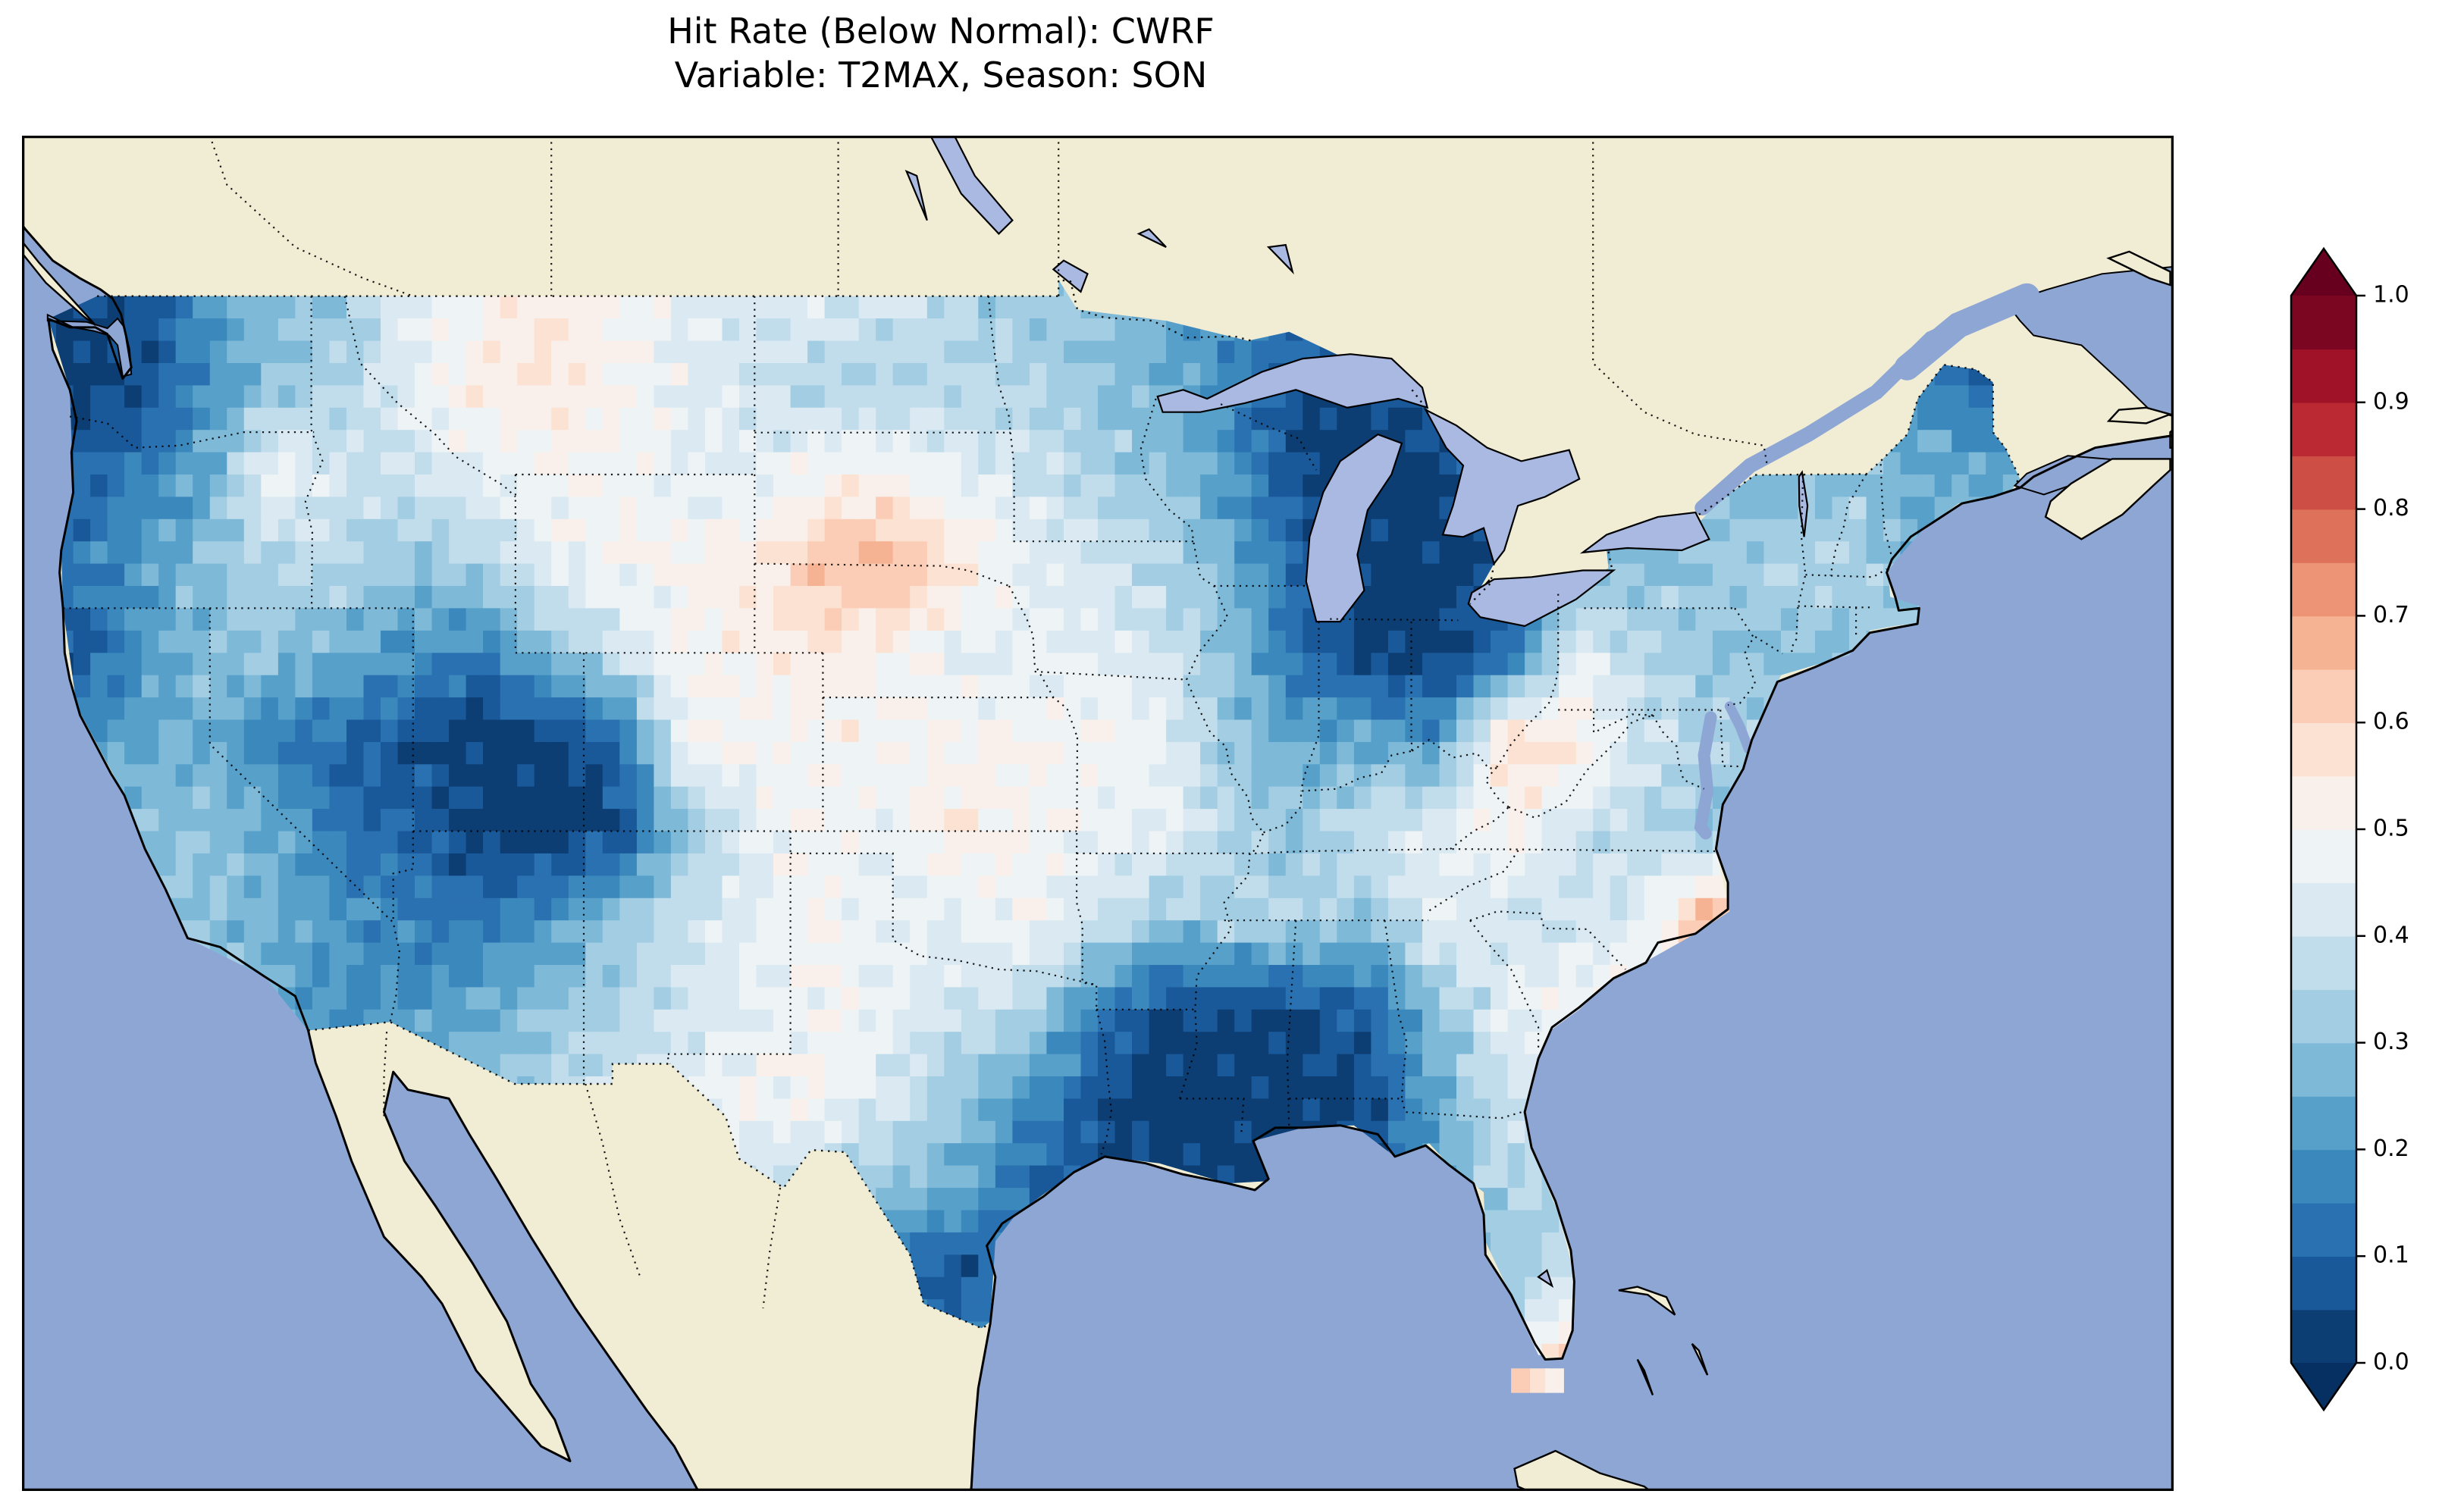 This screenshot has width=2464, height=1494. What do you see at coordinates (2391, 1255) in the screenshot?
I see `colorbar-tick-label: 0.1` at bounding box center [2391, 1255].